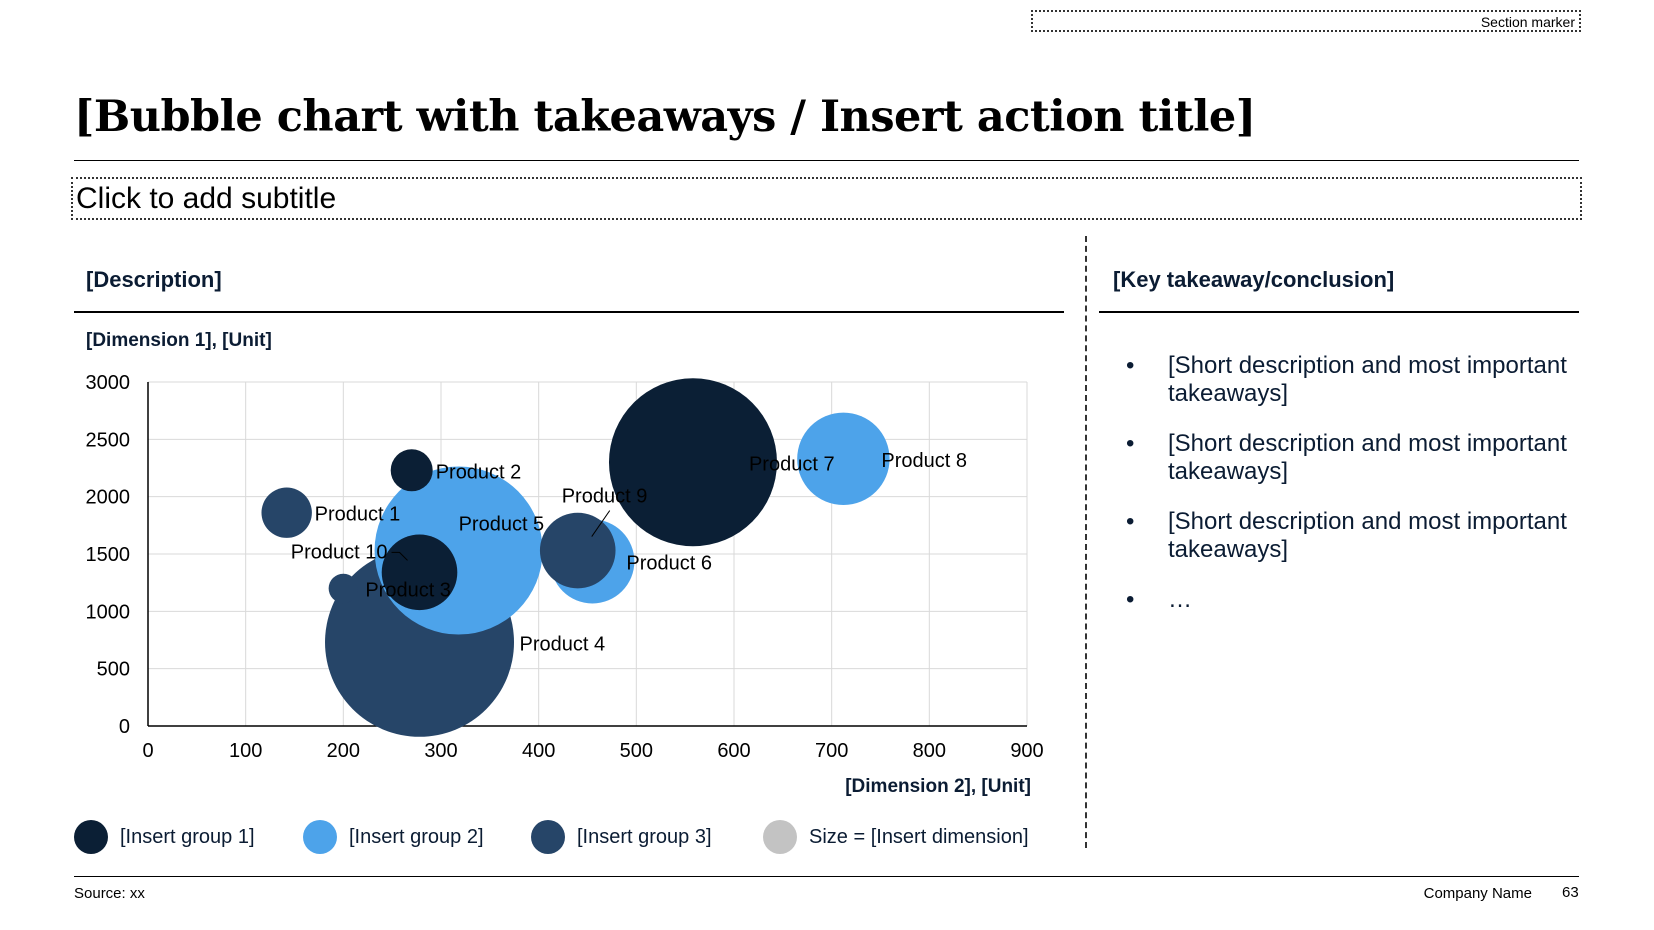 The height and width of the screenshot is (930, 1654). I want to click on bubble-label: Product 9, so click(605, 497).